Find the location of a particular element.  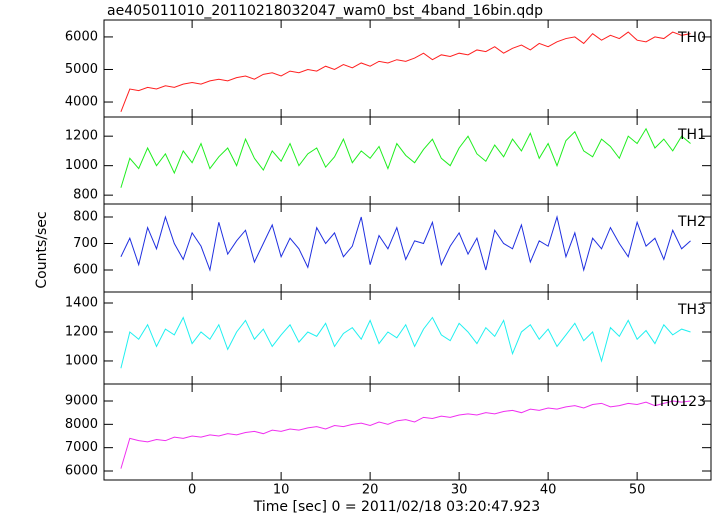

x-tick-label: 30 is located at coordinates (459, 490).